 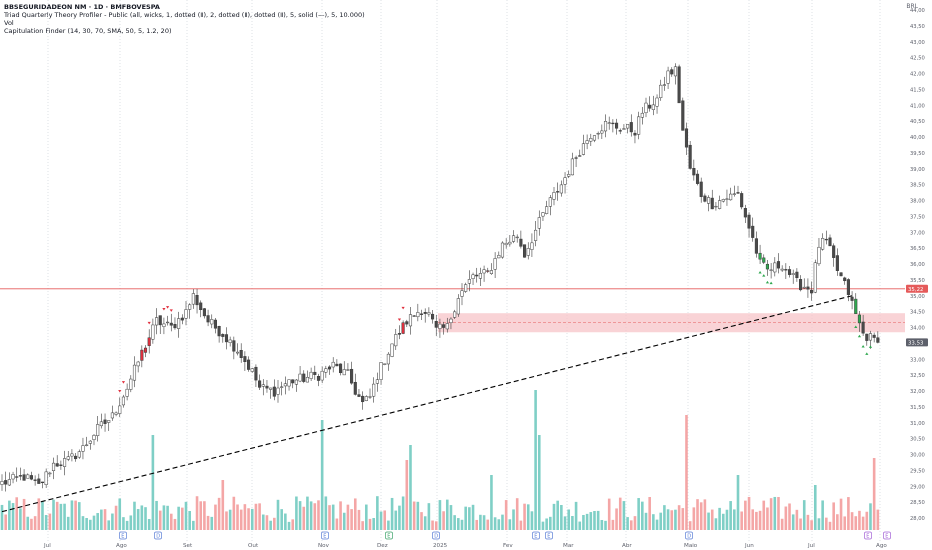 I want to click on x-tick-label: Jun, so click(x=749, y=546).